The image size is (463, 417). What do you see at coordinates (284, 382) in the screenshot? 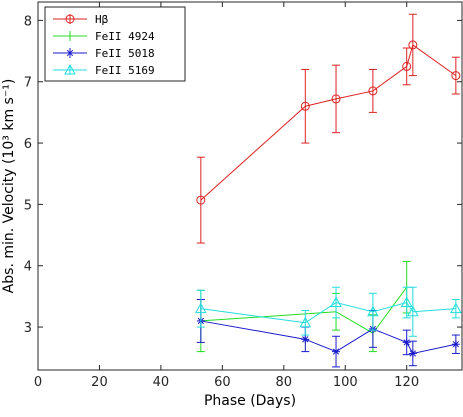
I see `x-tick-label: 80` at bounding box center [284, 382].